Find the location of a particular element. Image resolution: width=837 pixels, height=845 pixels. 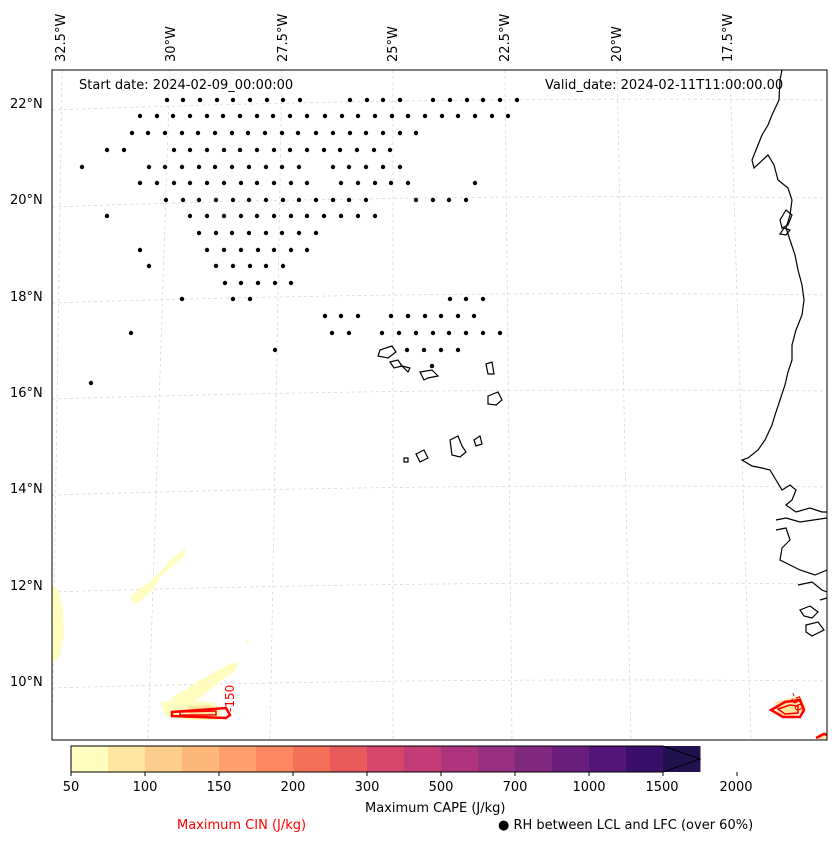

colorbar-tick: 50 is located at coordinates (71, 787).